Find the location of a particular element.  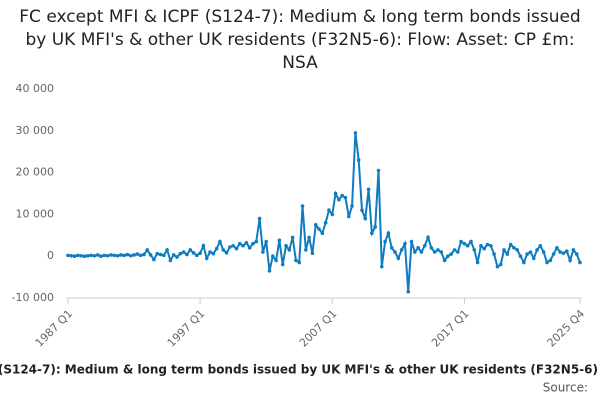

x-tick-label: 2007 Q1 is located at coordinates (318, 328).